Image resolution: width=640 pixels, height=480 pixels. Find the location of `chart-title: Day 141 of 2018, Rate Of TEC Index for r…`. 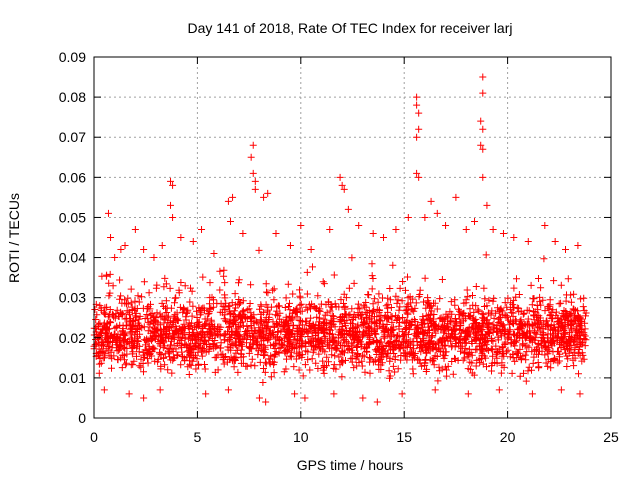

chart-title: Day 141 of 2018, Rate Of TEC Index for r… is located at coordinates (349, 28).